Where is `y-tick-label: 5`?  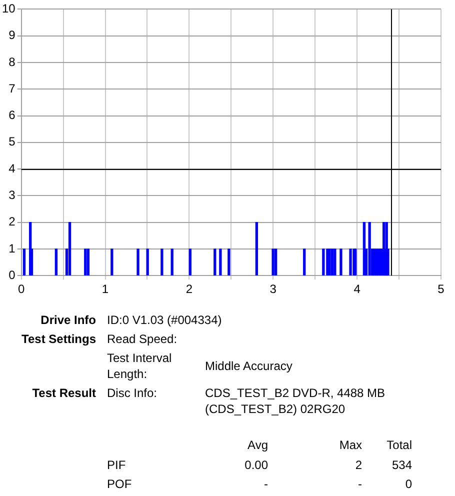
y-tick-label: 5 is located at coordinates (12, 141).